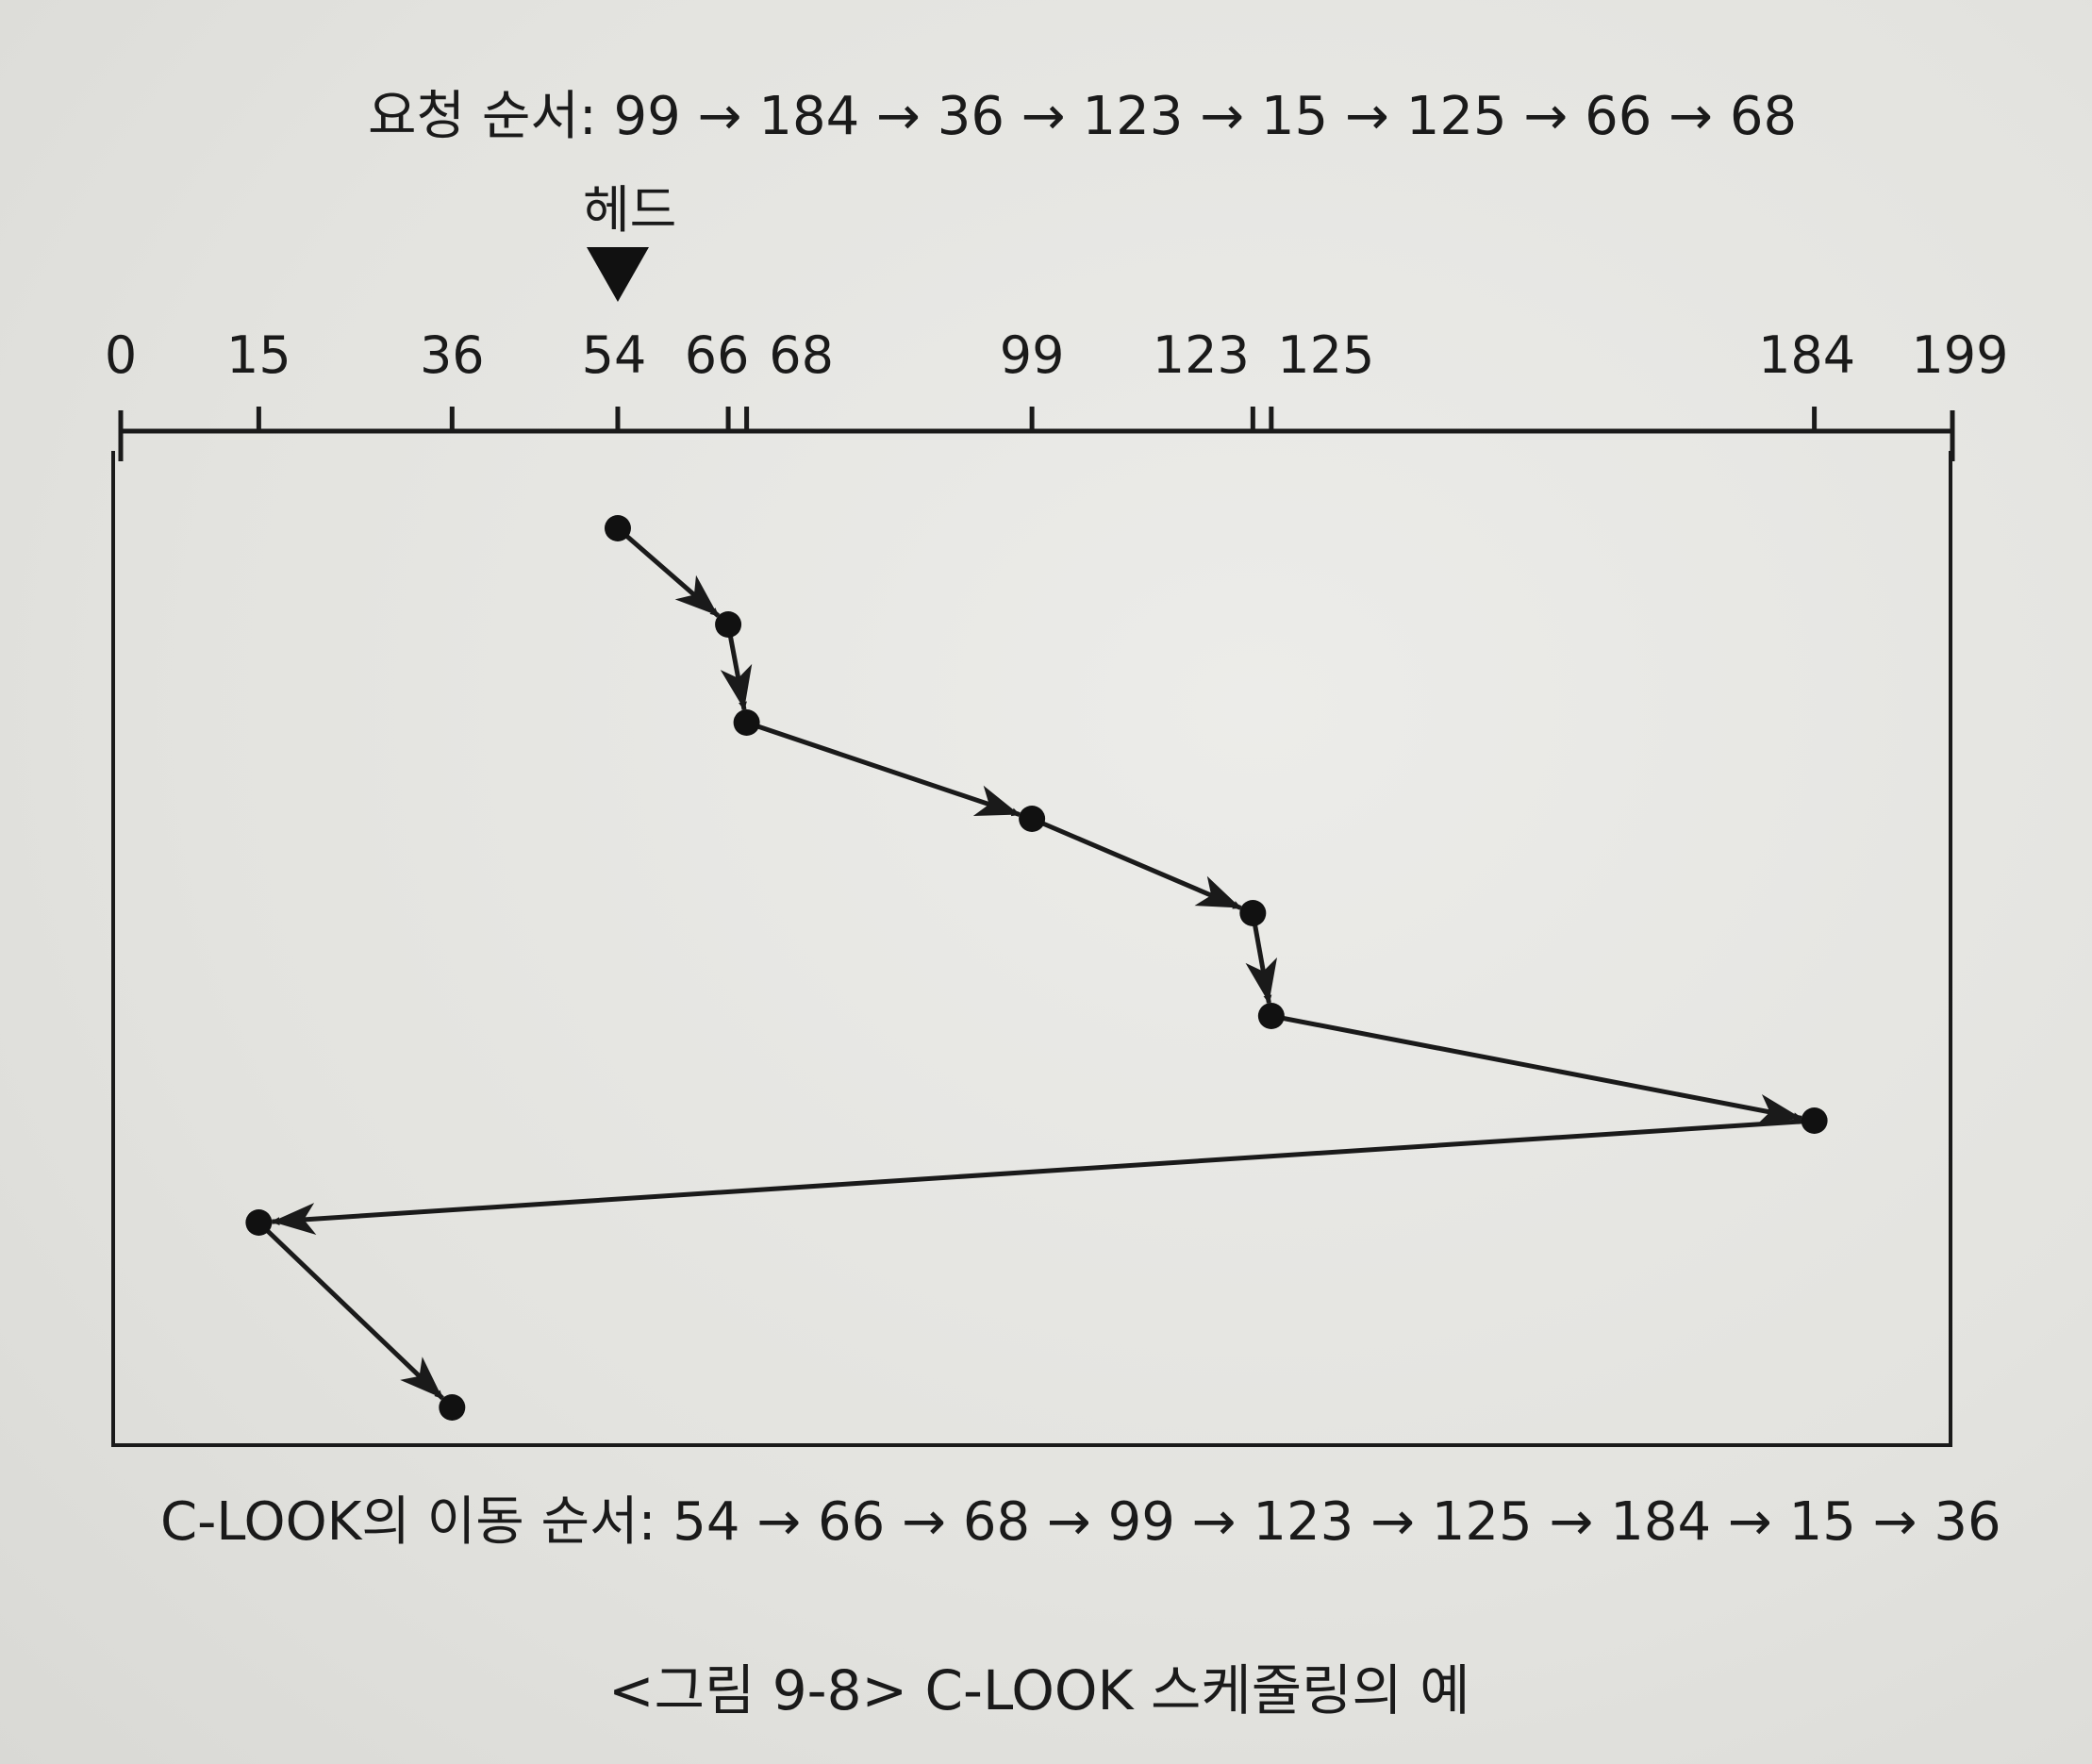  What do you see at coordinates (617, 274) in the screenshot?
I see `head-marker-icon` at bounding box center [617, 274].